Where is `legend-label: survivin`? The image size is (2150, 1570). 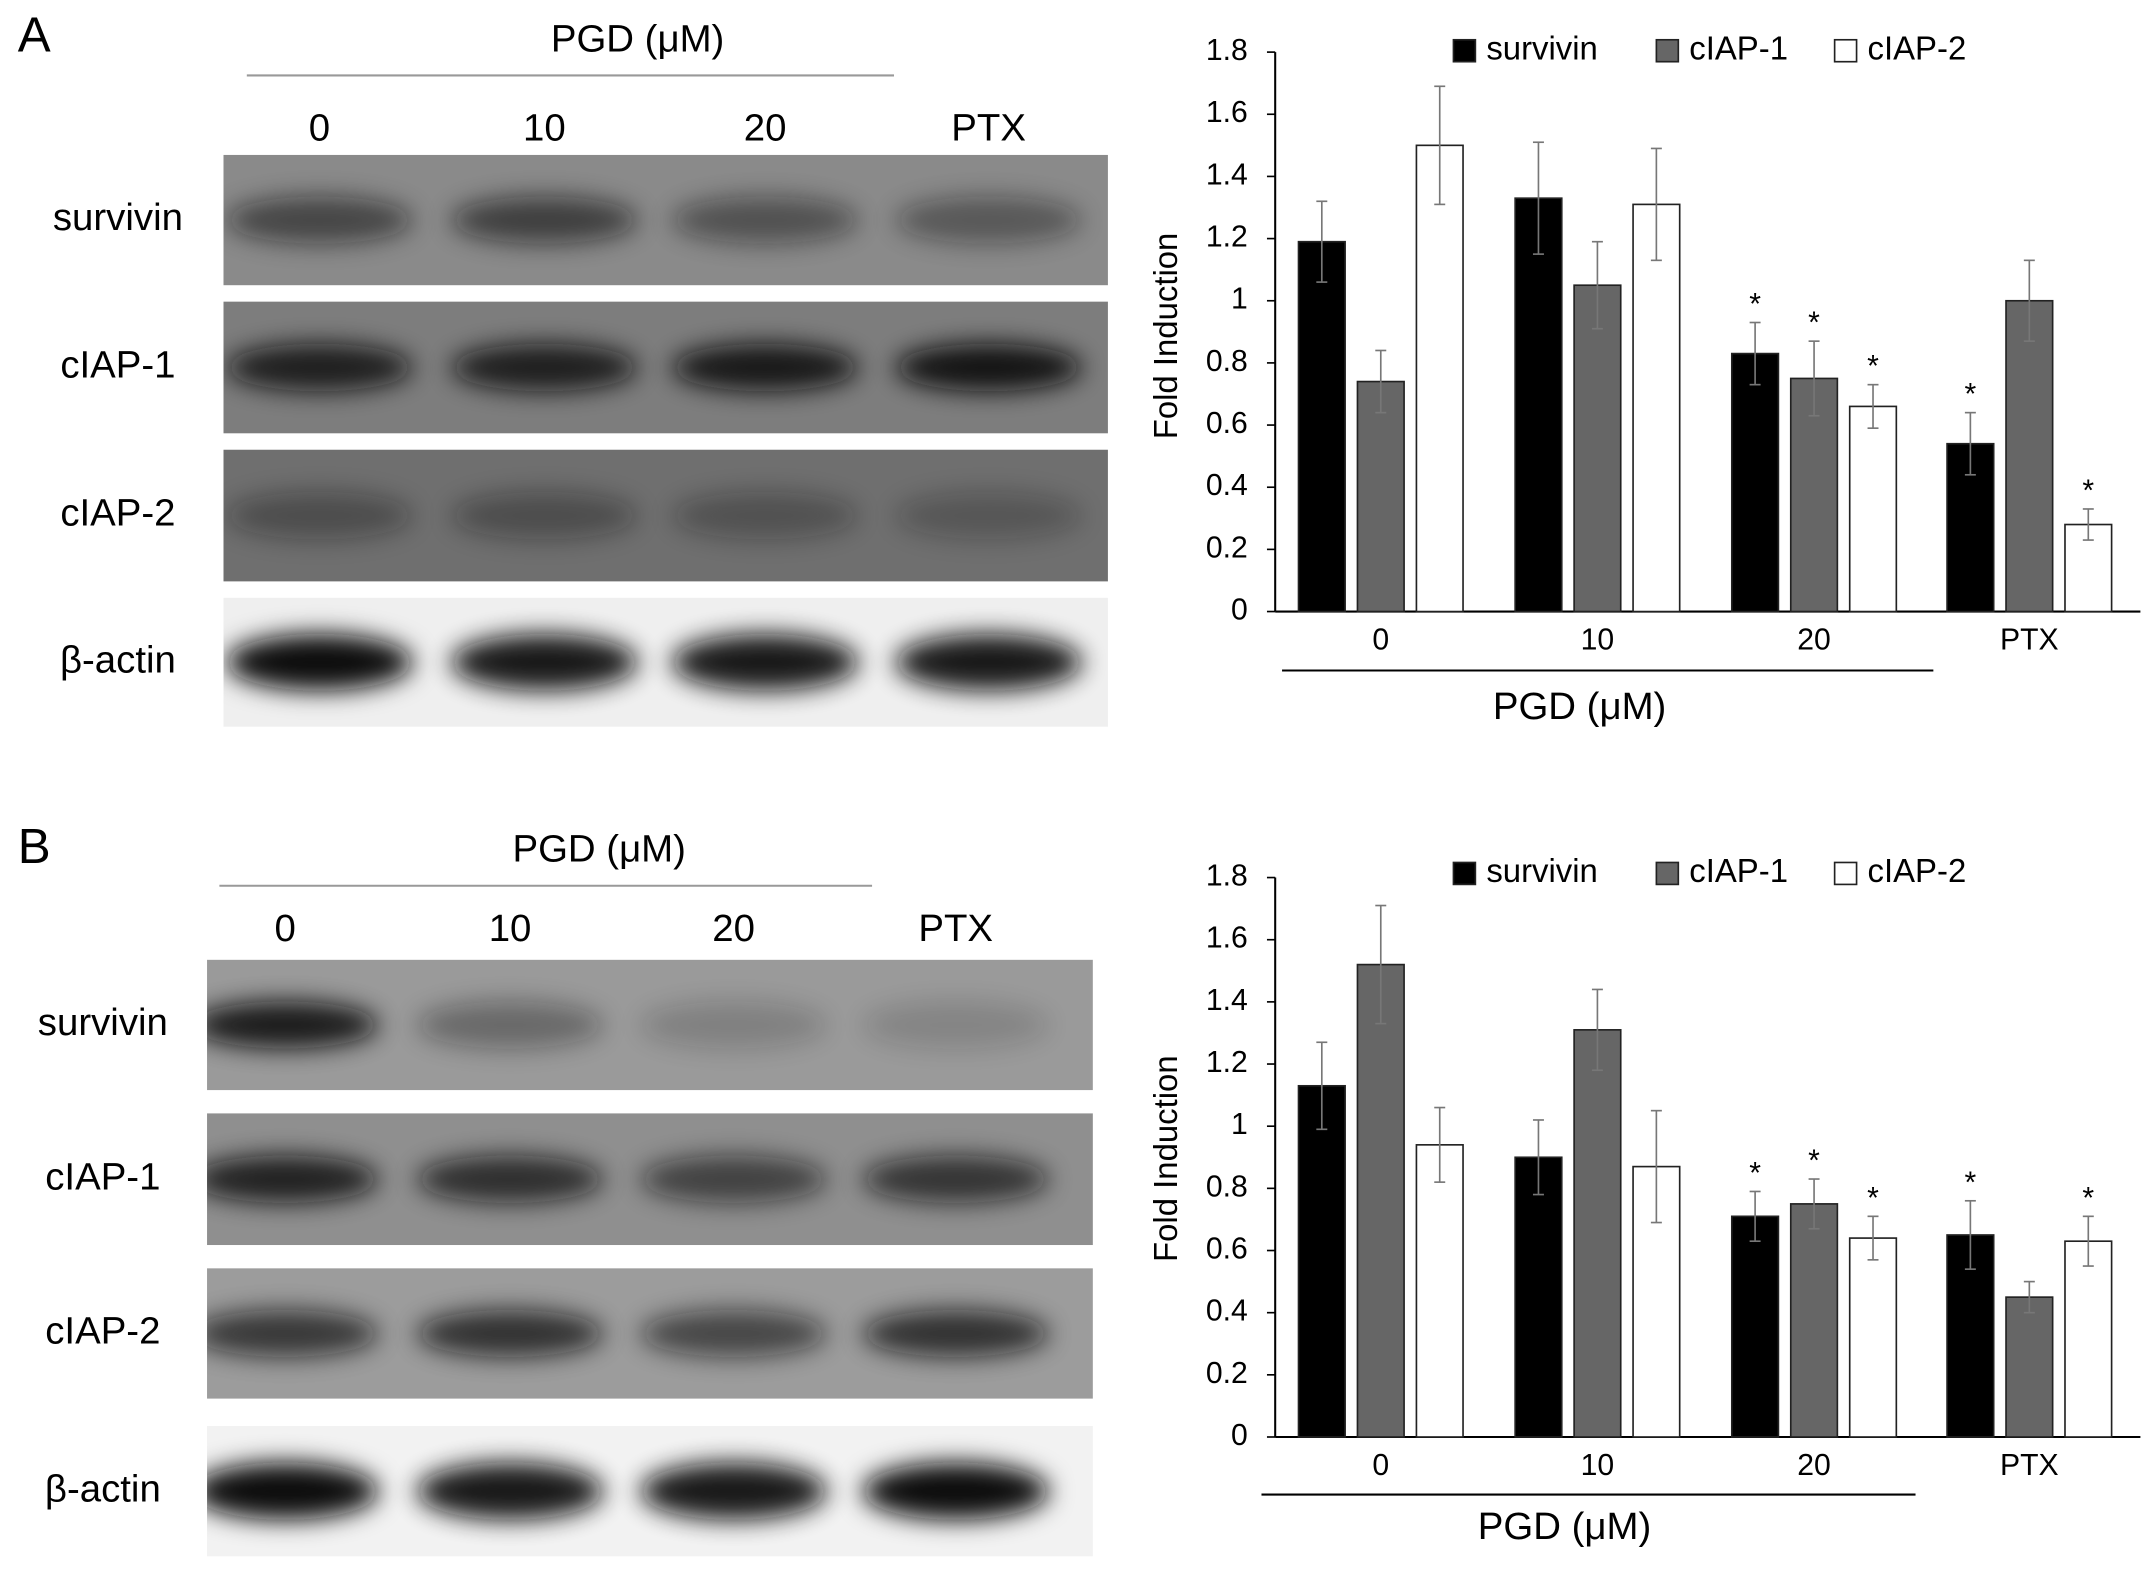
legend-label: survivin is located at coordinates (1541, 870).